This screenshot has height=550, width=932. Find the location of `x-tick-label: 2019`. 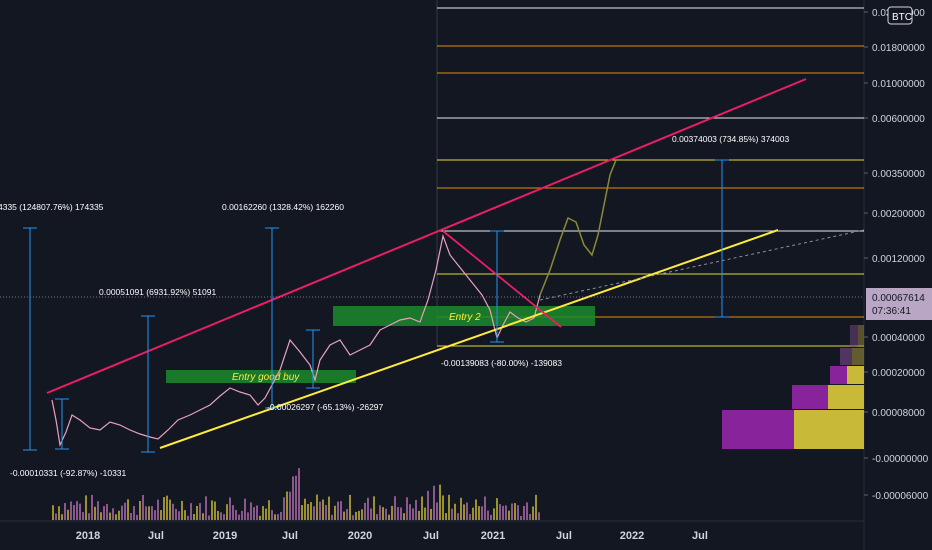

x-tick-label: 2019 is located at coordinates (225, 536).